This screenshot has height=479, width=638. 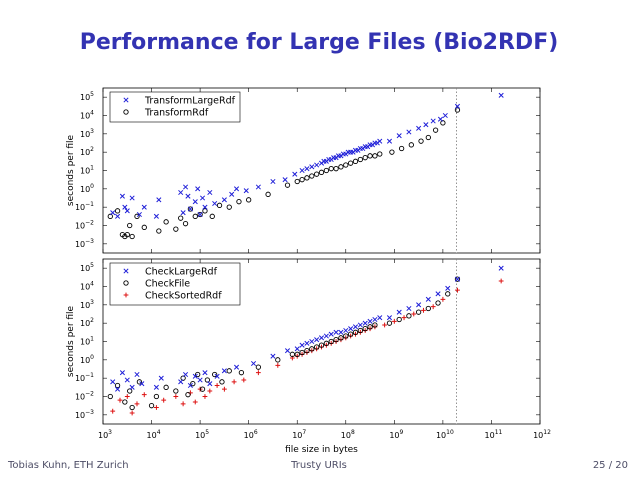 What do you see at coordinates (299, 434) in the screenshot?
I see `x-tick-label: 10⁷` at bounding box center [299, 434].